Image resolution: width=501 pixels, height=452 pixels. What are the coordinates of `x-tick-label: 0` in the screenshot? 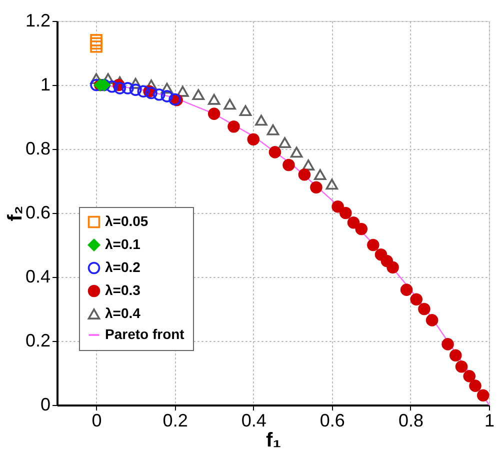 It's located at (97, 420).